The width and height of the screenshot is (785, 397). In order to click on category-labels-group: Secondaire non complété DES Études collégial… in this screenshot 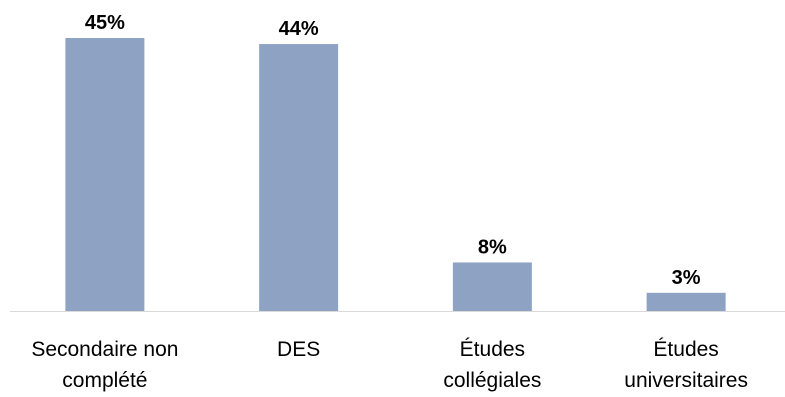, I will do `click(389, 365)`.